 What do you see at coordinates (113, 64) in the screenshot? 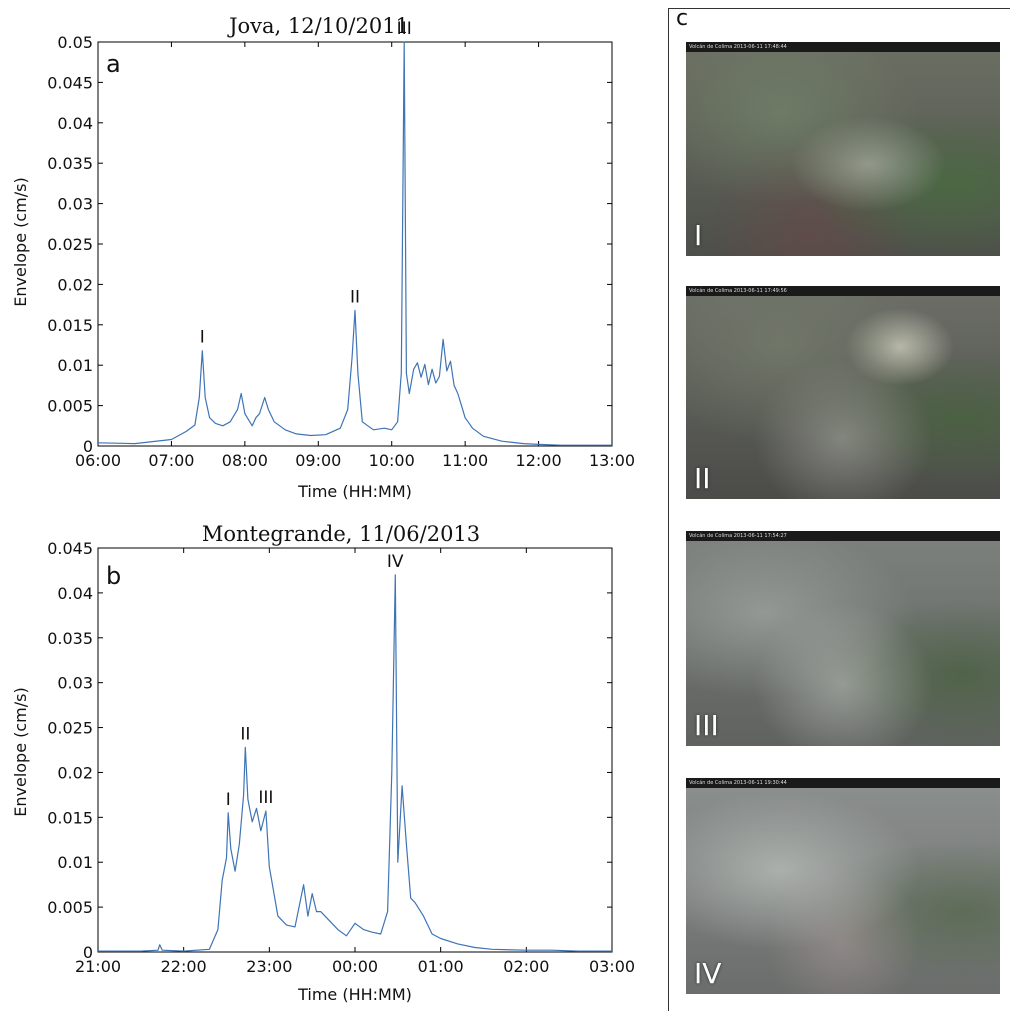
I see `panel-letter-a: a` at bounding box center [113, 64].